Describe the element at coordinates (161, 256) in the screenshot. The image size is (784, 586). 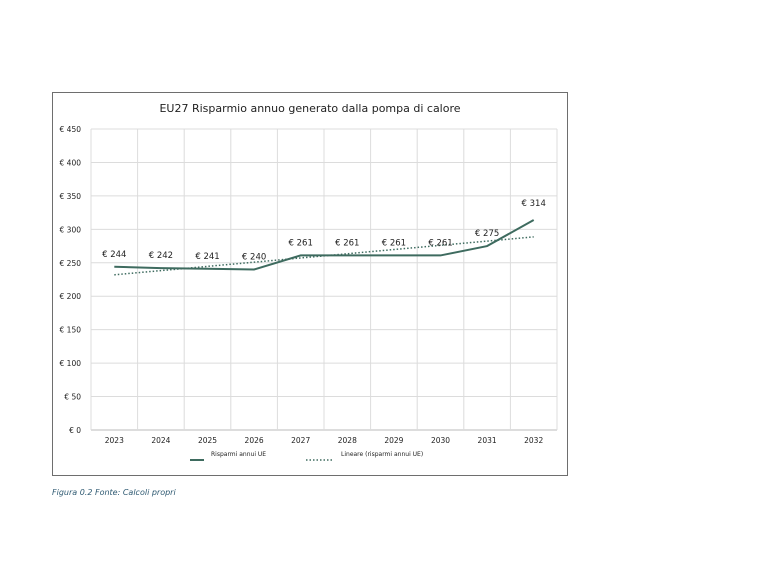
I see `data-label: € 242` at that location.